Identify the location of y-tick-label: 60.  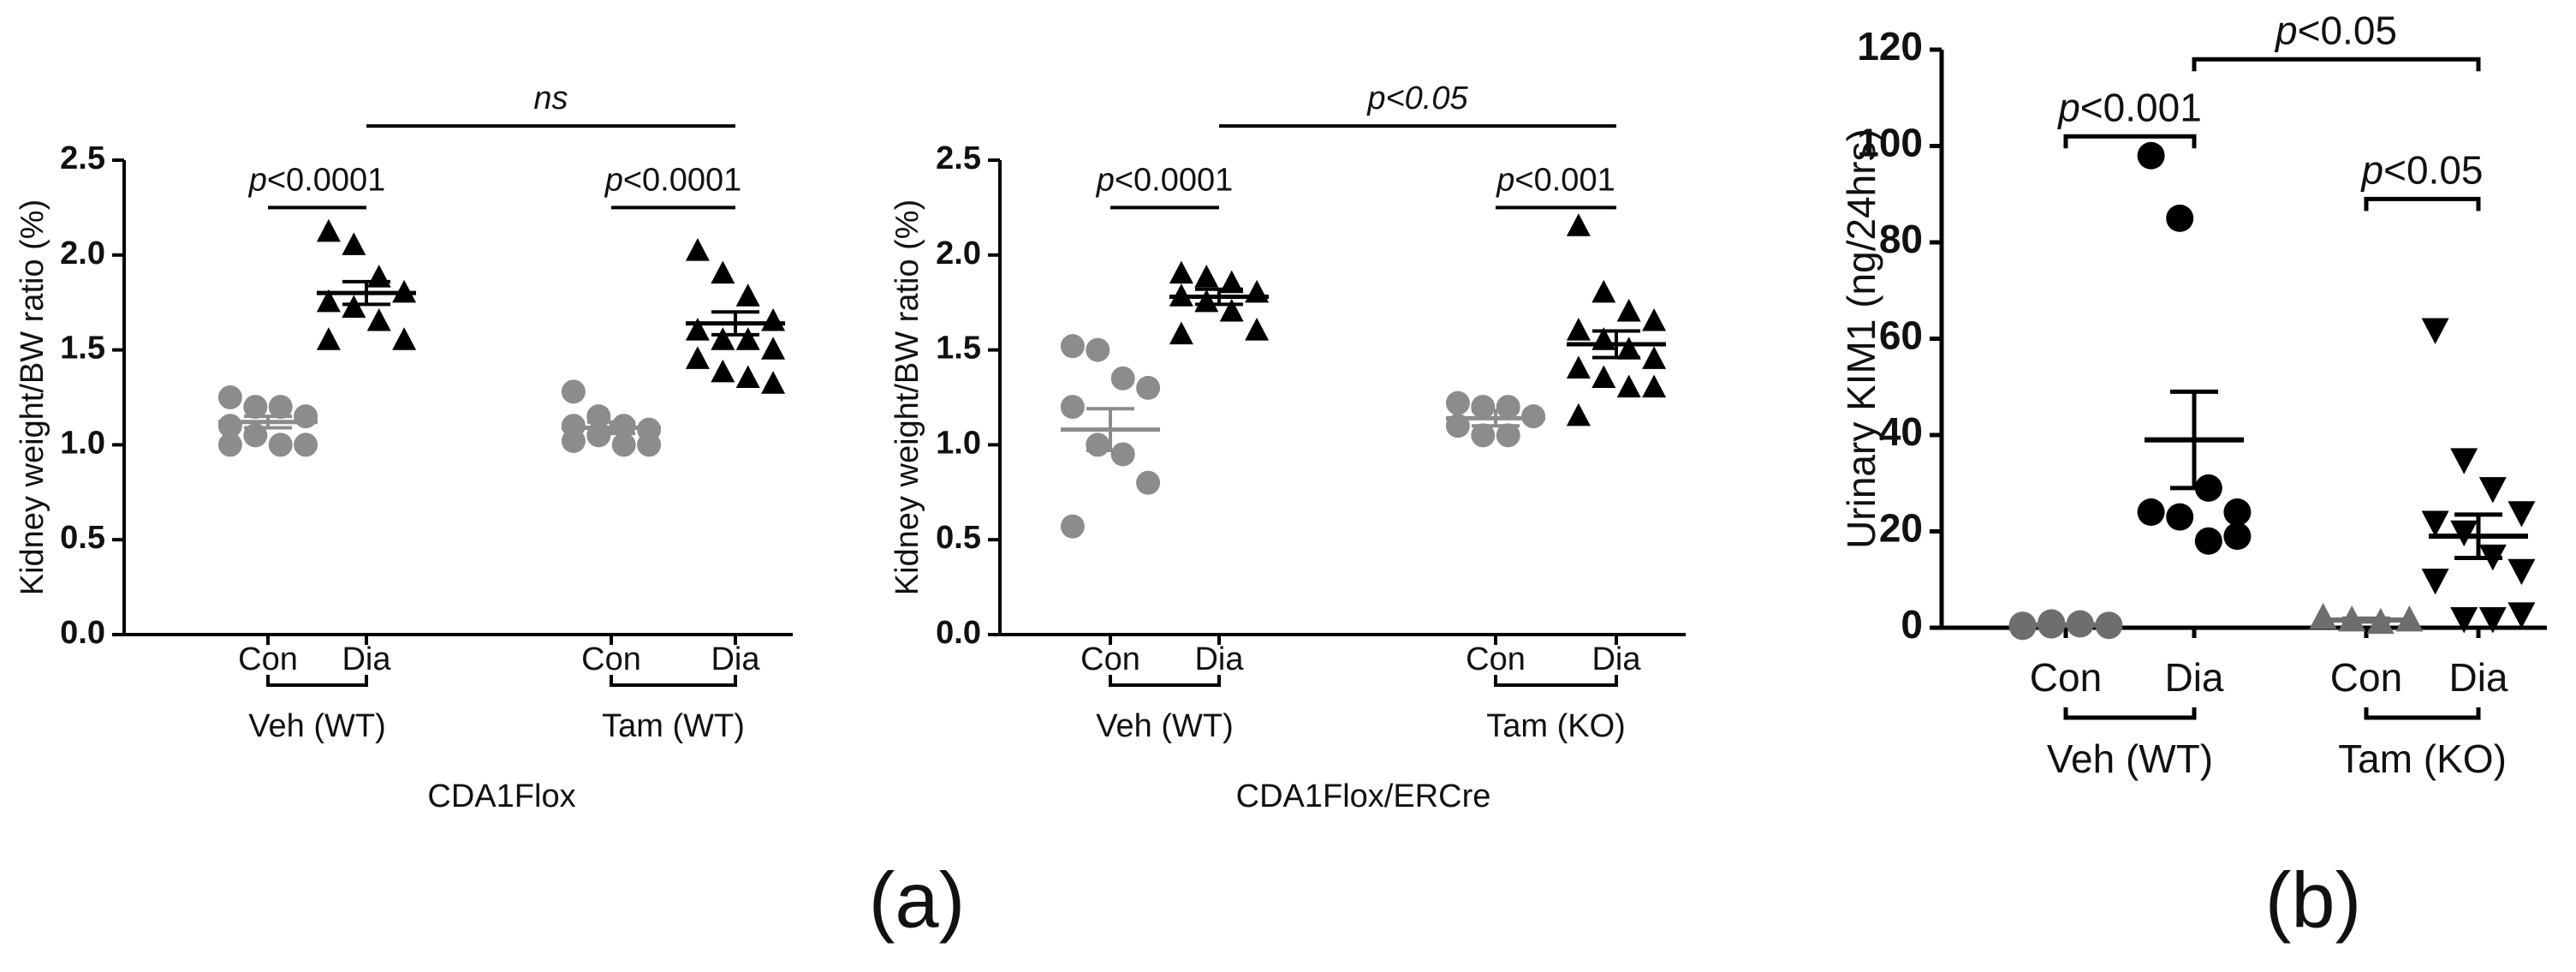
(1901, 335).